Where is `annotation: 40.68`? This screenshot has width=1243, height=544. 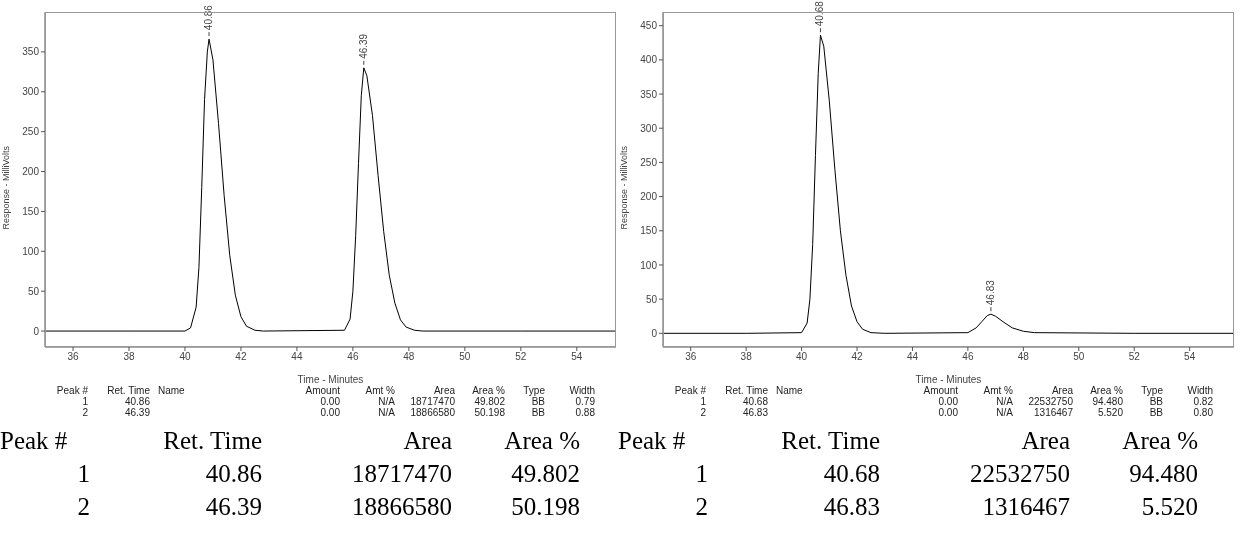 annotation: 40.68 is located at coordinates (820, 13).